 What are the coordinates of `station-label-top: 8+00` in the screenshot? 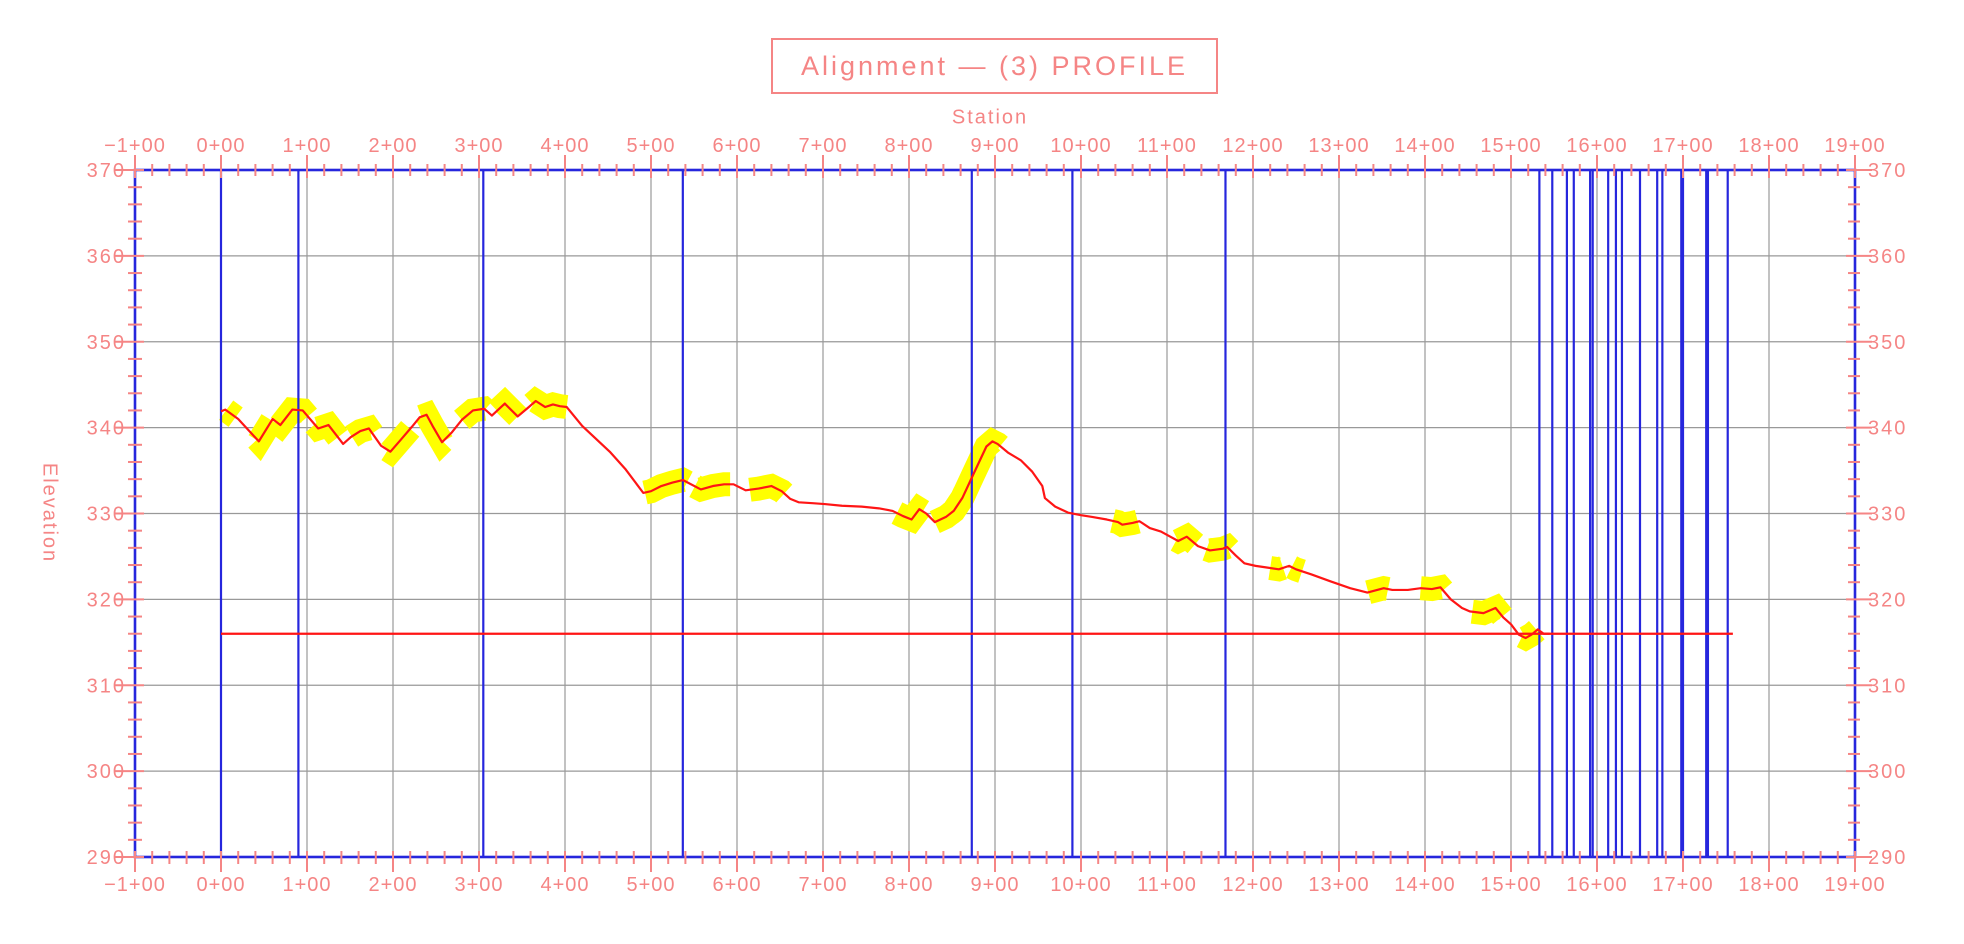 It's located at (908, 146).